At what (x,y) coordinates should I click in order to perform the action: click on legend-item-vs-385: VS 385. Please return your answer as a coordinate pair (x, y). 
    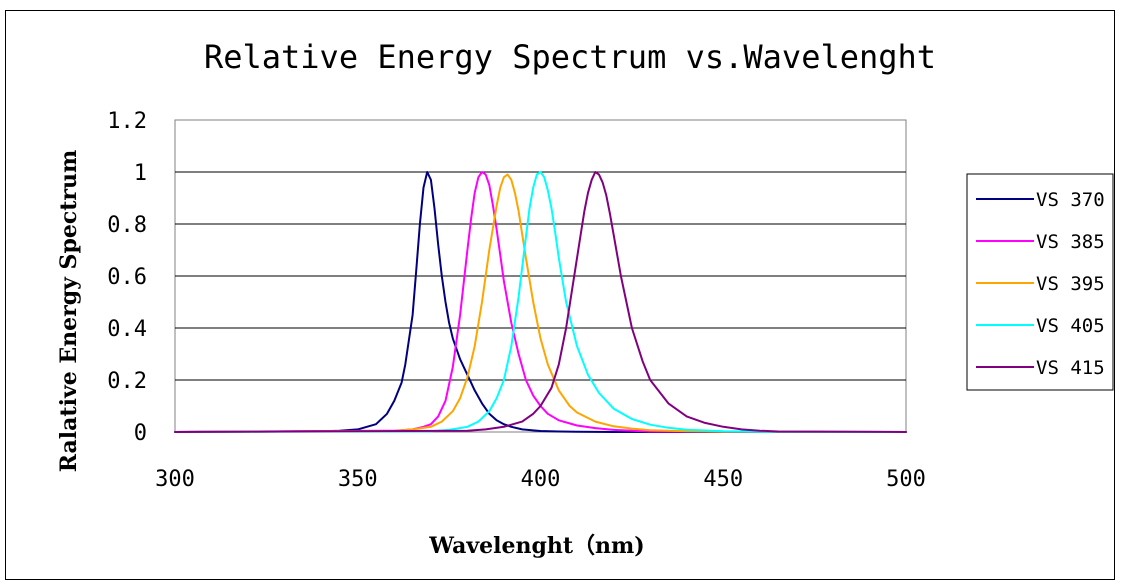
    Looking at the image, I should click on (1040, 242).